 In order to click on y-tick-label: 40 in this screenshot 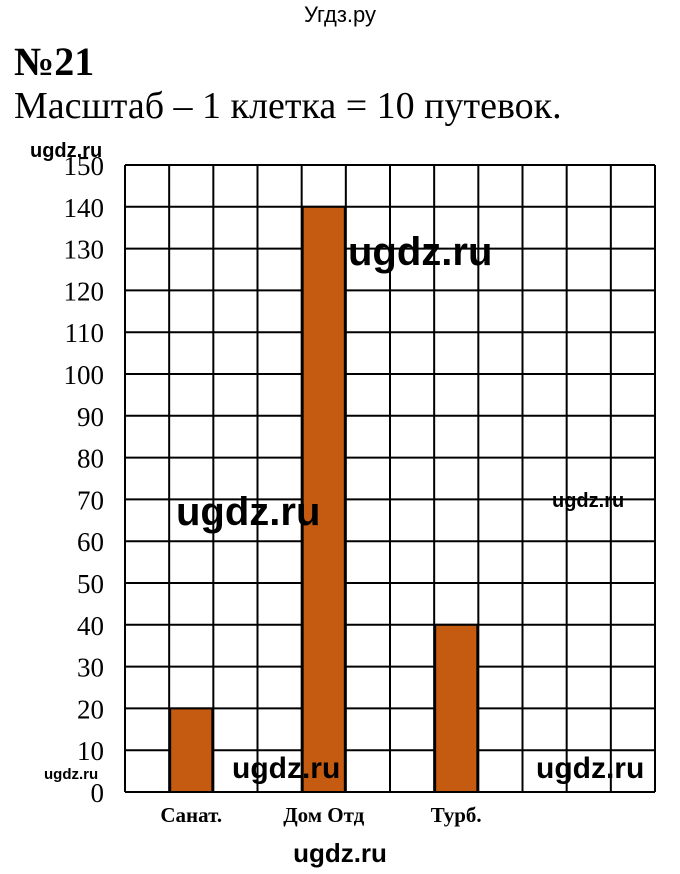, I will do `click(90, 626)`.